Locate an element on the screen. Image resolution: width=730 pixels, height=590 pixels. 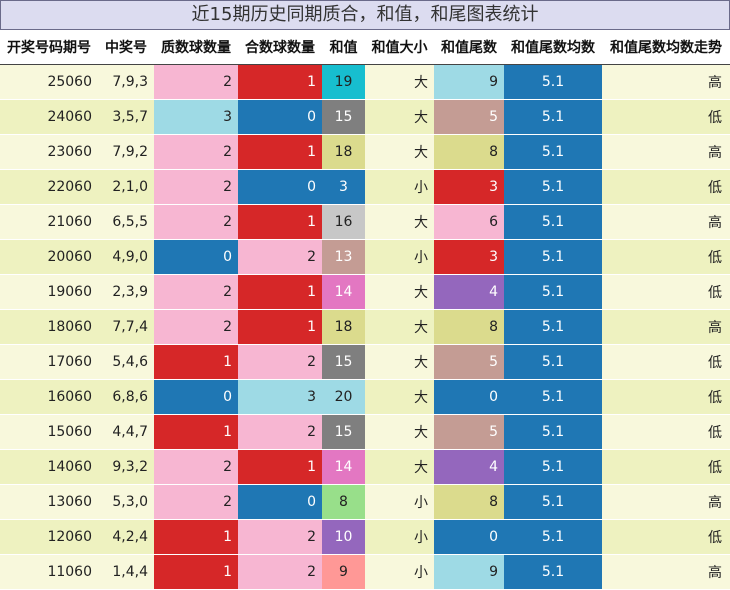
col-header-tail-average: 和值尾数均数 is located at coordinates (553, 47).